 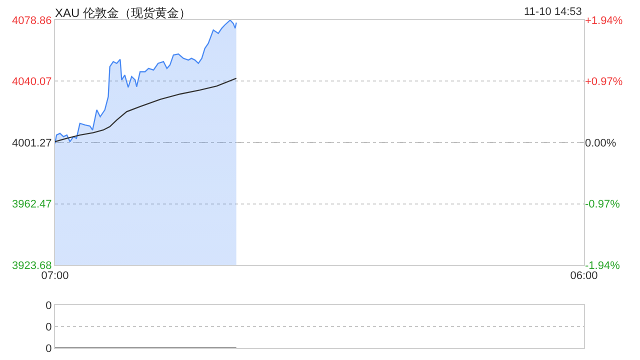 I want to click on y2-tick-label: +0.97%, so click(x=604, y=82).